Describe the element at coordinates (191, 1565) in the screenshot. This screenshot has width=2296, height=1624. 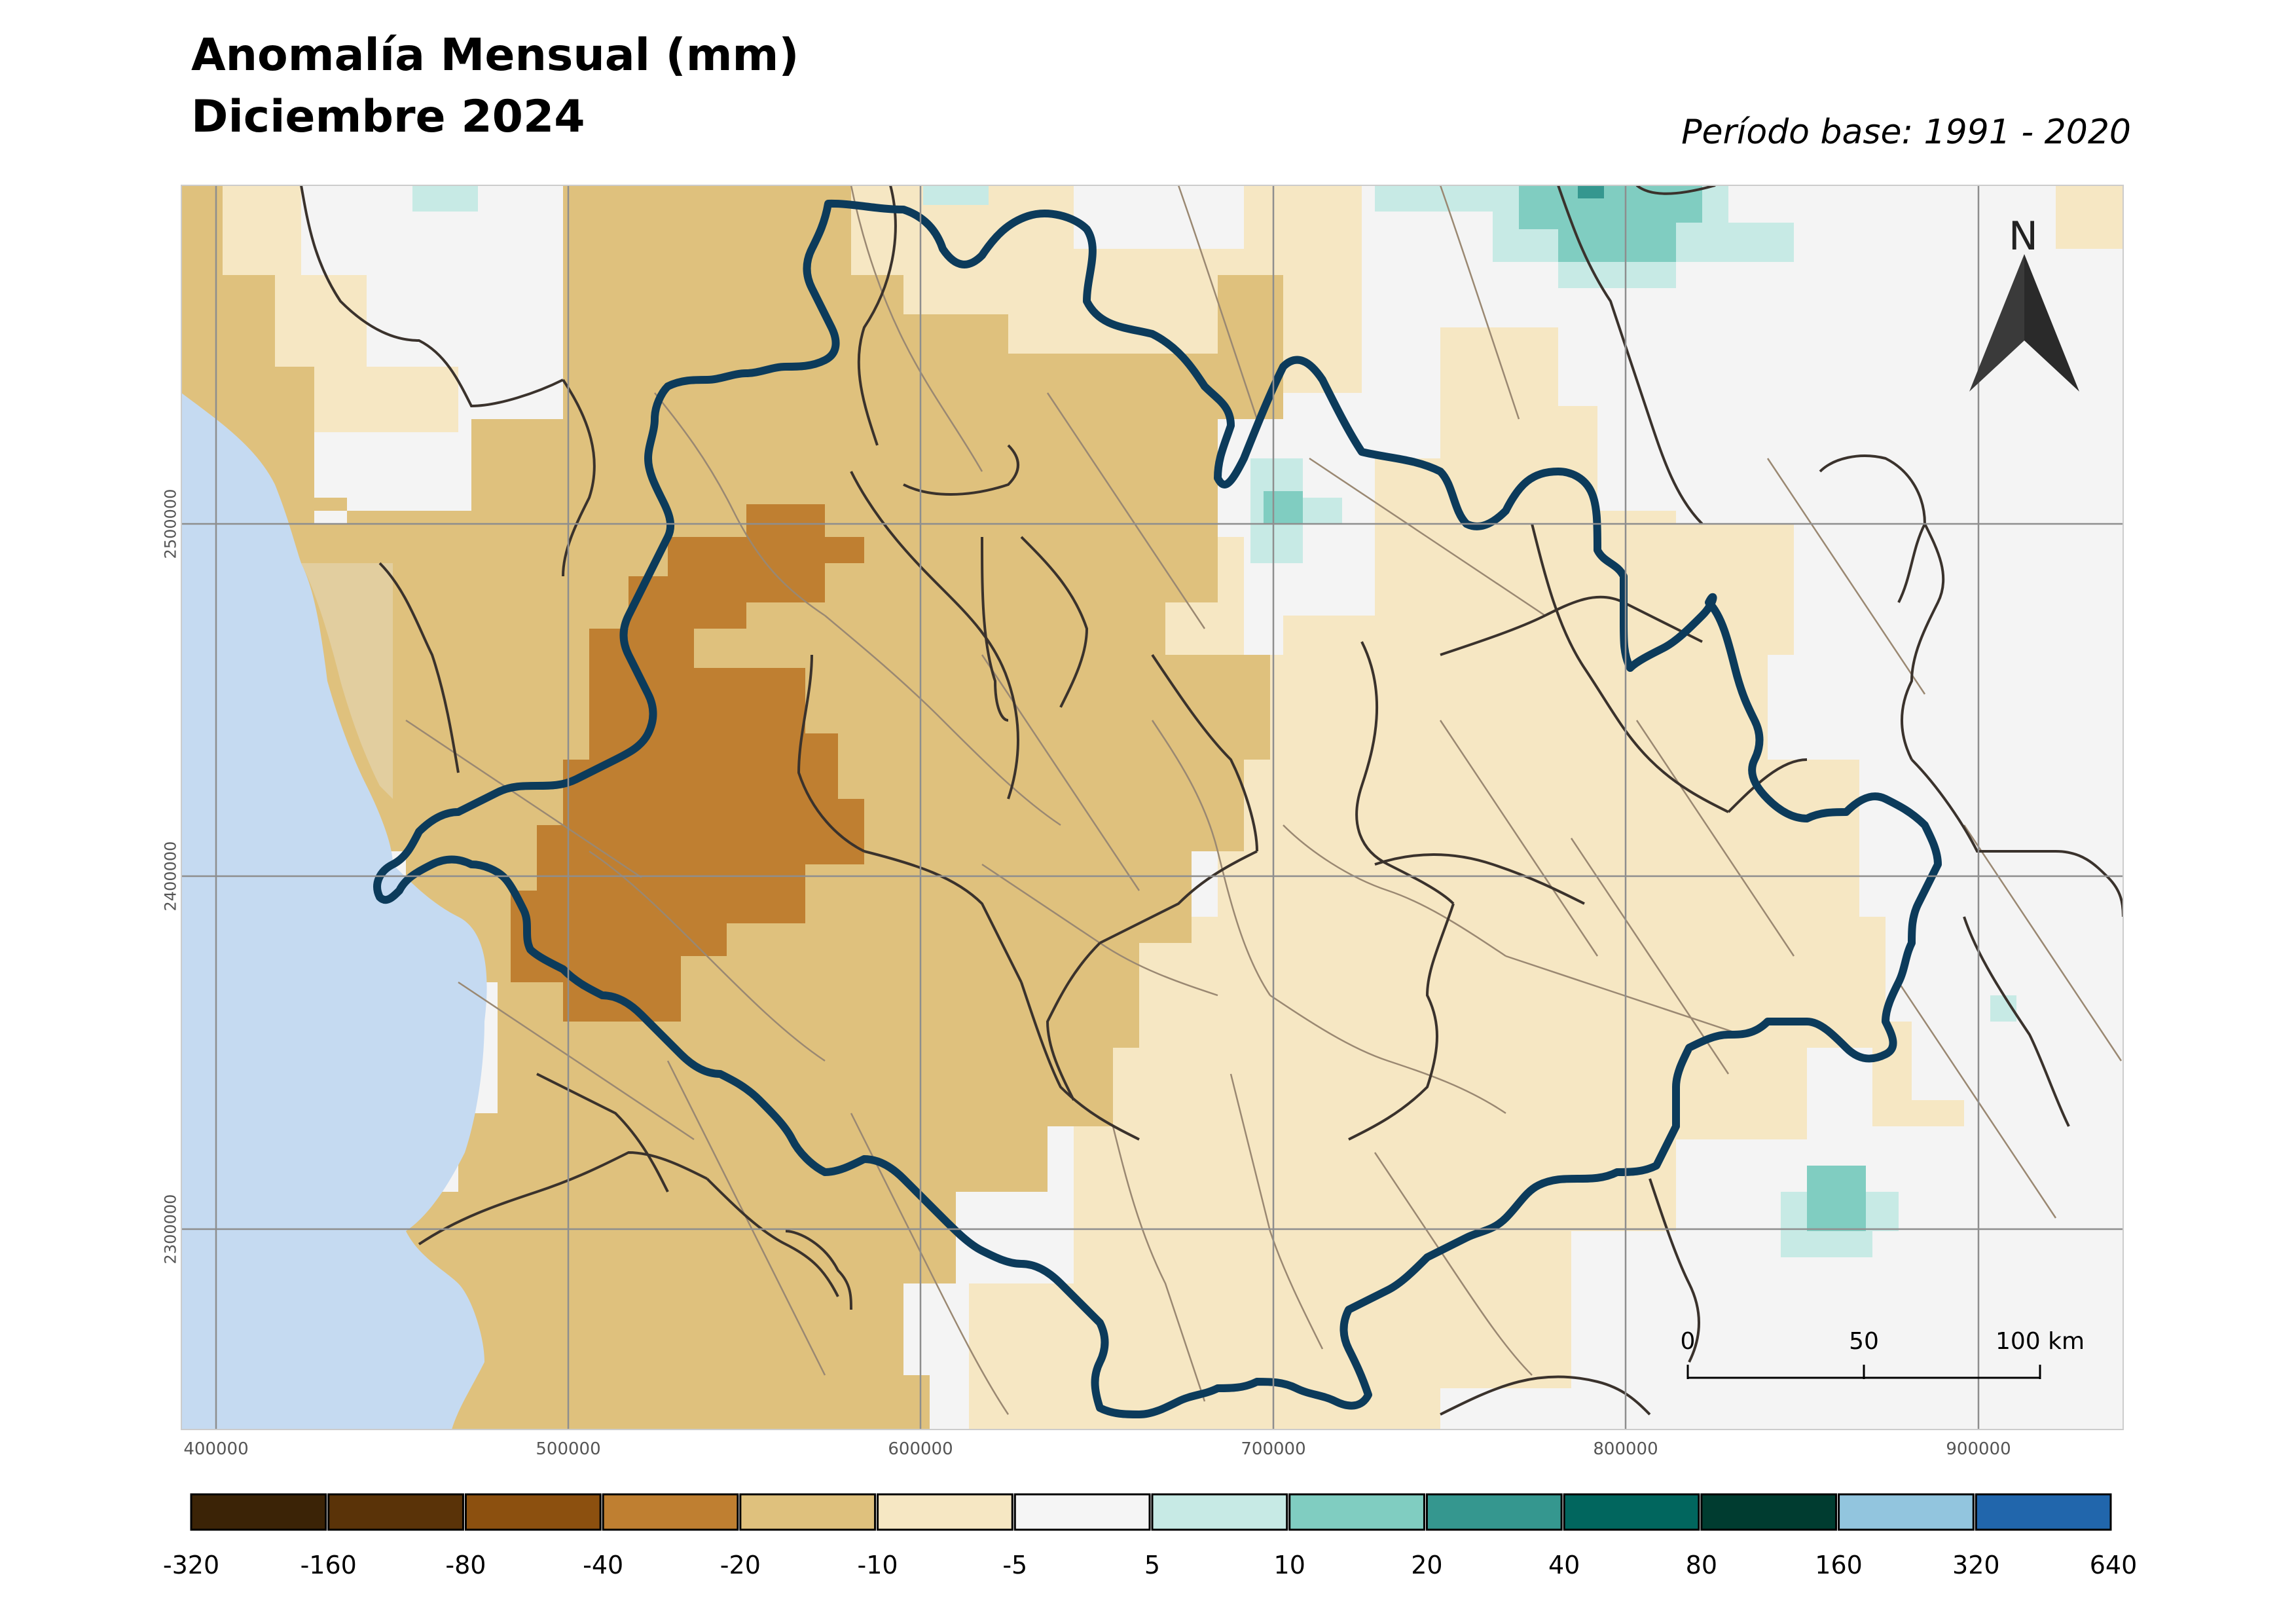
I see `legend-label: -320` at that location.